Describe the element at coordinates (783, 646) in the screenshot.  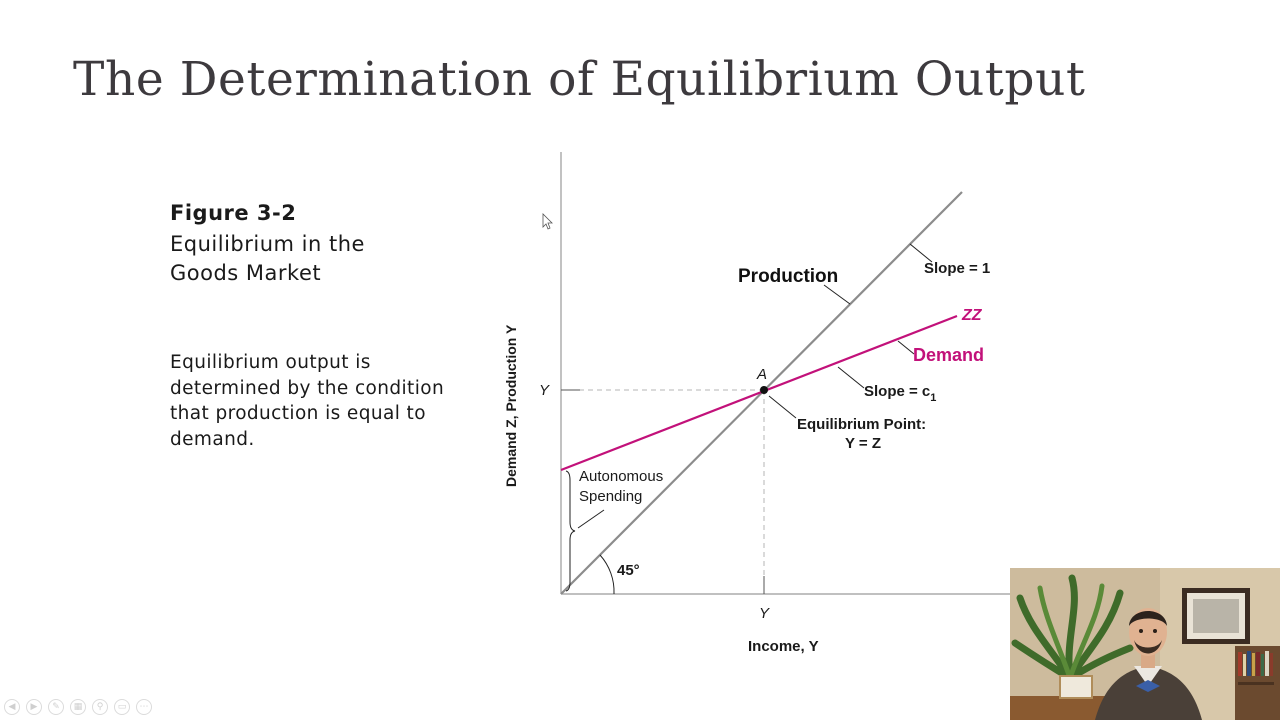
I see `x-axis-label: Income, Y` at that location.